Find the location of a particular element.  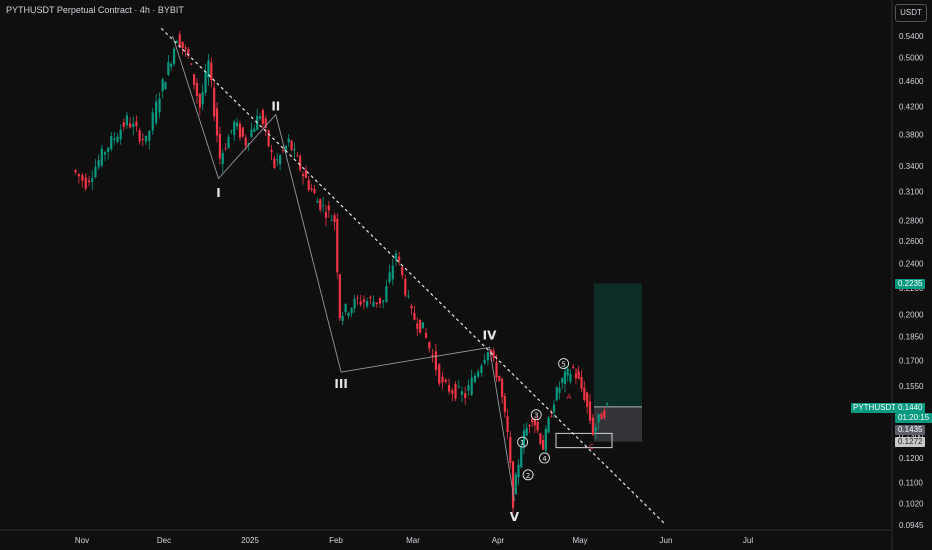

x-tick-label: Jun is located at coordinates (666, 540).